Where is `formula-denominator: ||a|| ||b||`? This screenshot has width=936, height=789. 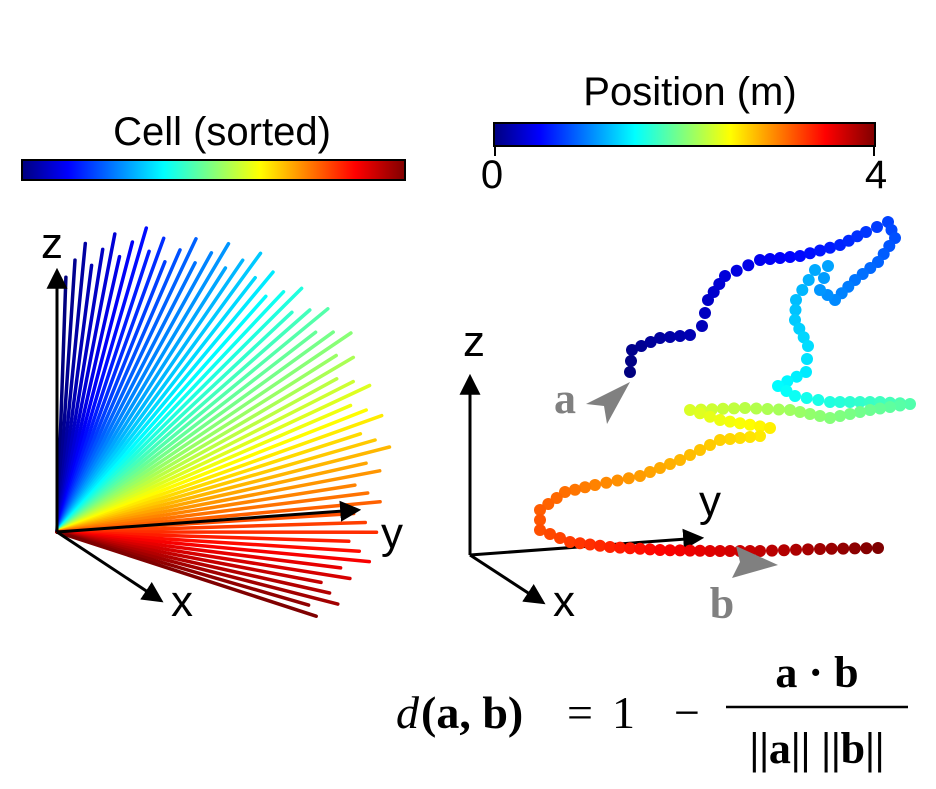 formula-denominator: ||a|| ||b|| is located at coordinates (817, 748).